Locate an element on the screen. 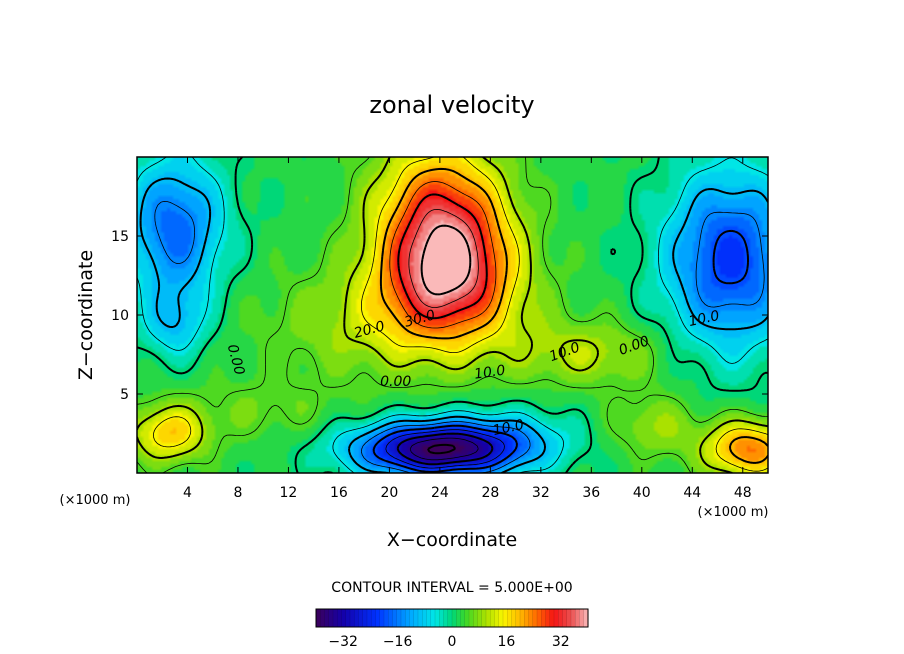 The image size is (904, 654). colorbar: −32 −16 0 16 32 is located at coordinates (452, 629).